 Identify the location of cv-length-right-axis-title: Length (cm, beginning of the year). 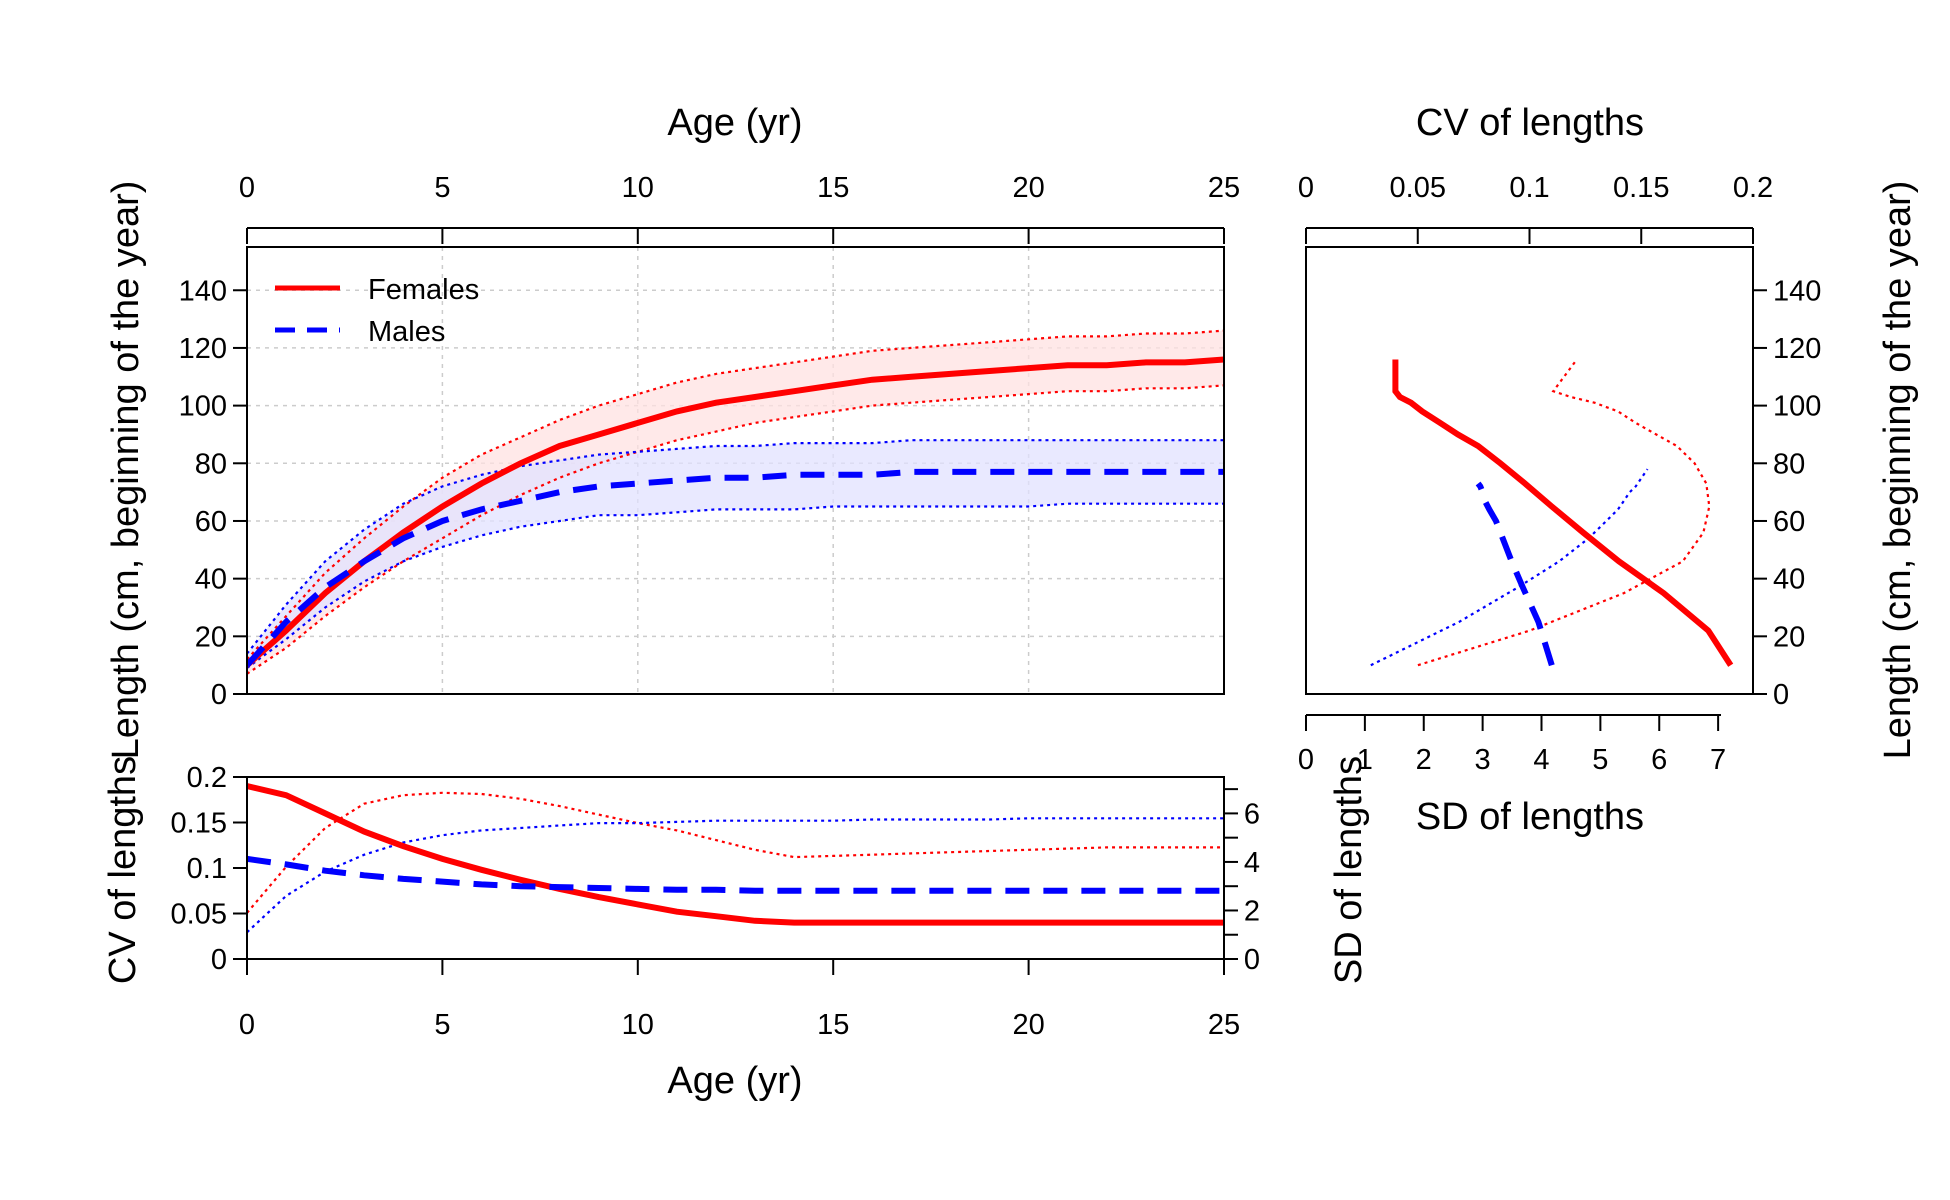
(1898, 470).